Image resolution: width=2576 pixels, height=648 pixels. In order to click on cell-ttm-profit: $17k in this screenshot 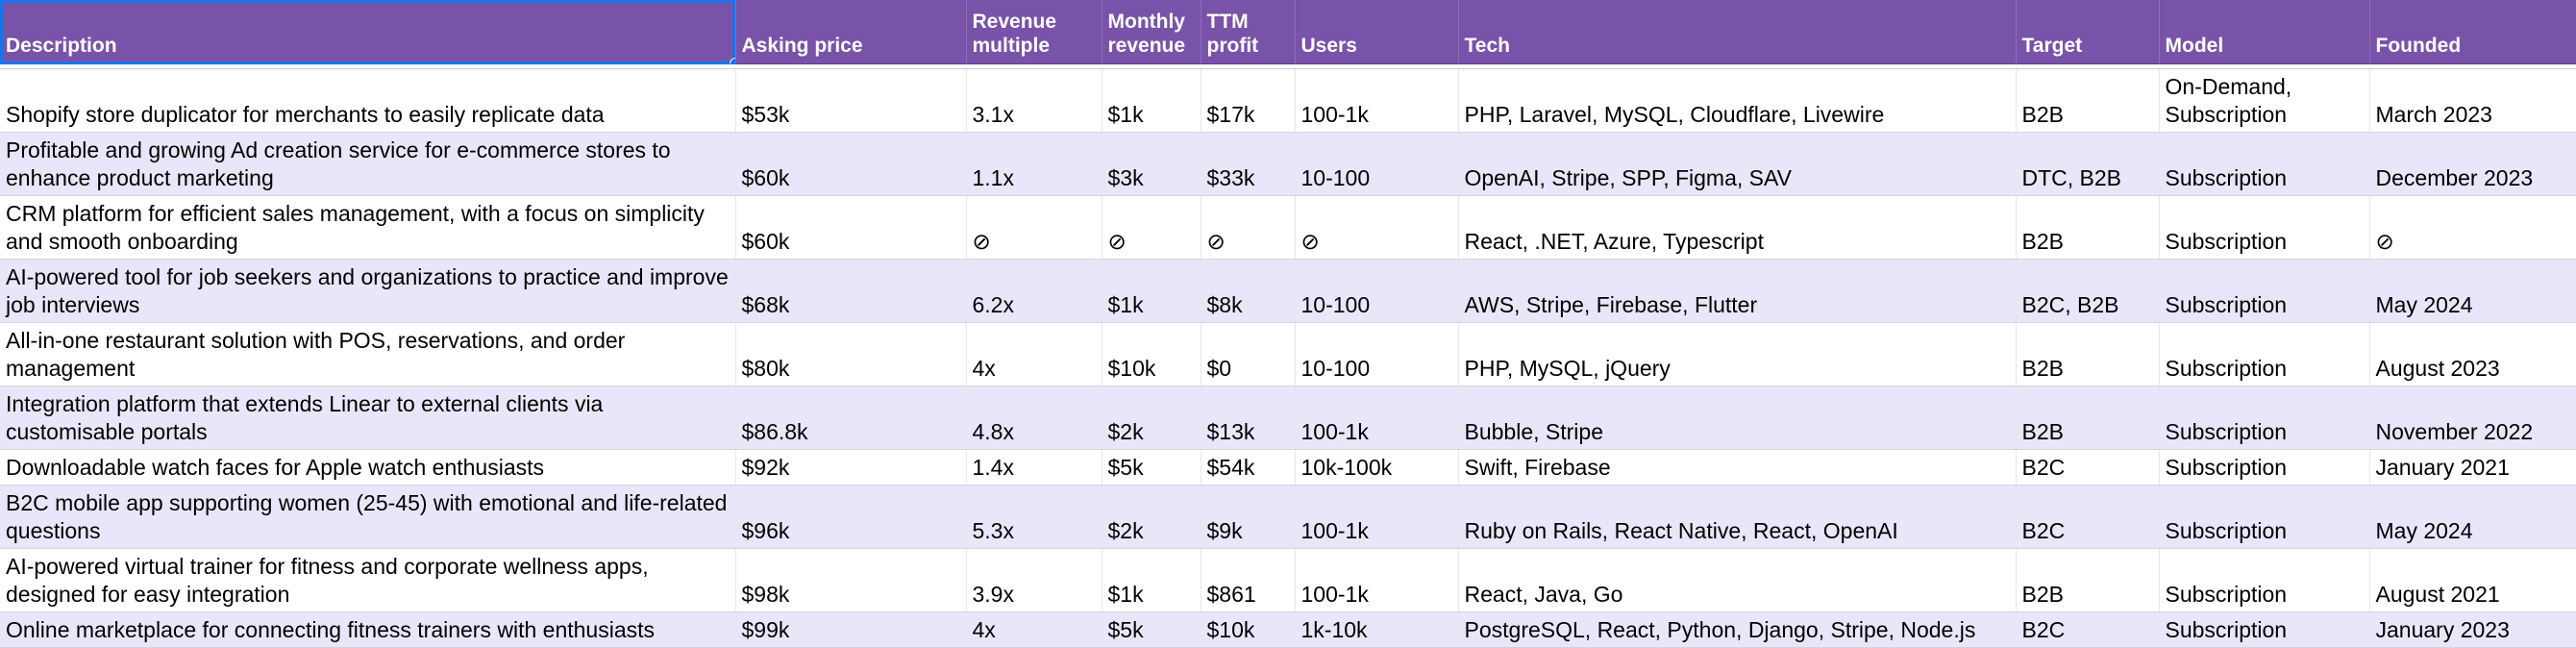, I will do `click(1249, 100)`.